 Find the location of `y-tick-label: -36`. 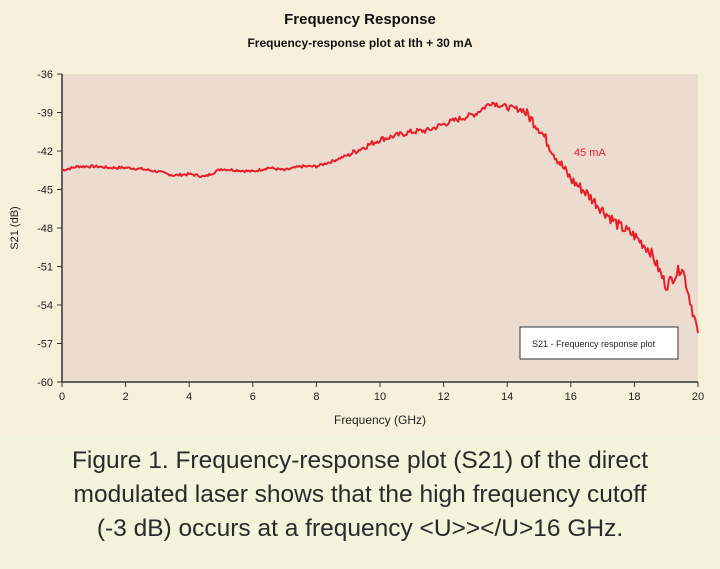

y-tick-label: -36 is located at coordinates (45, 75).